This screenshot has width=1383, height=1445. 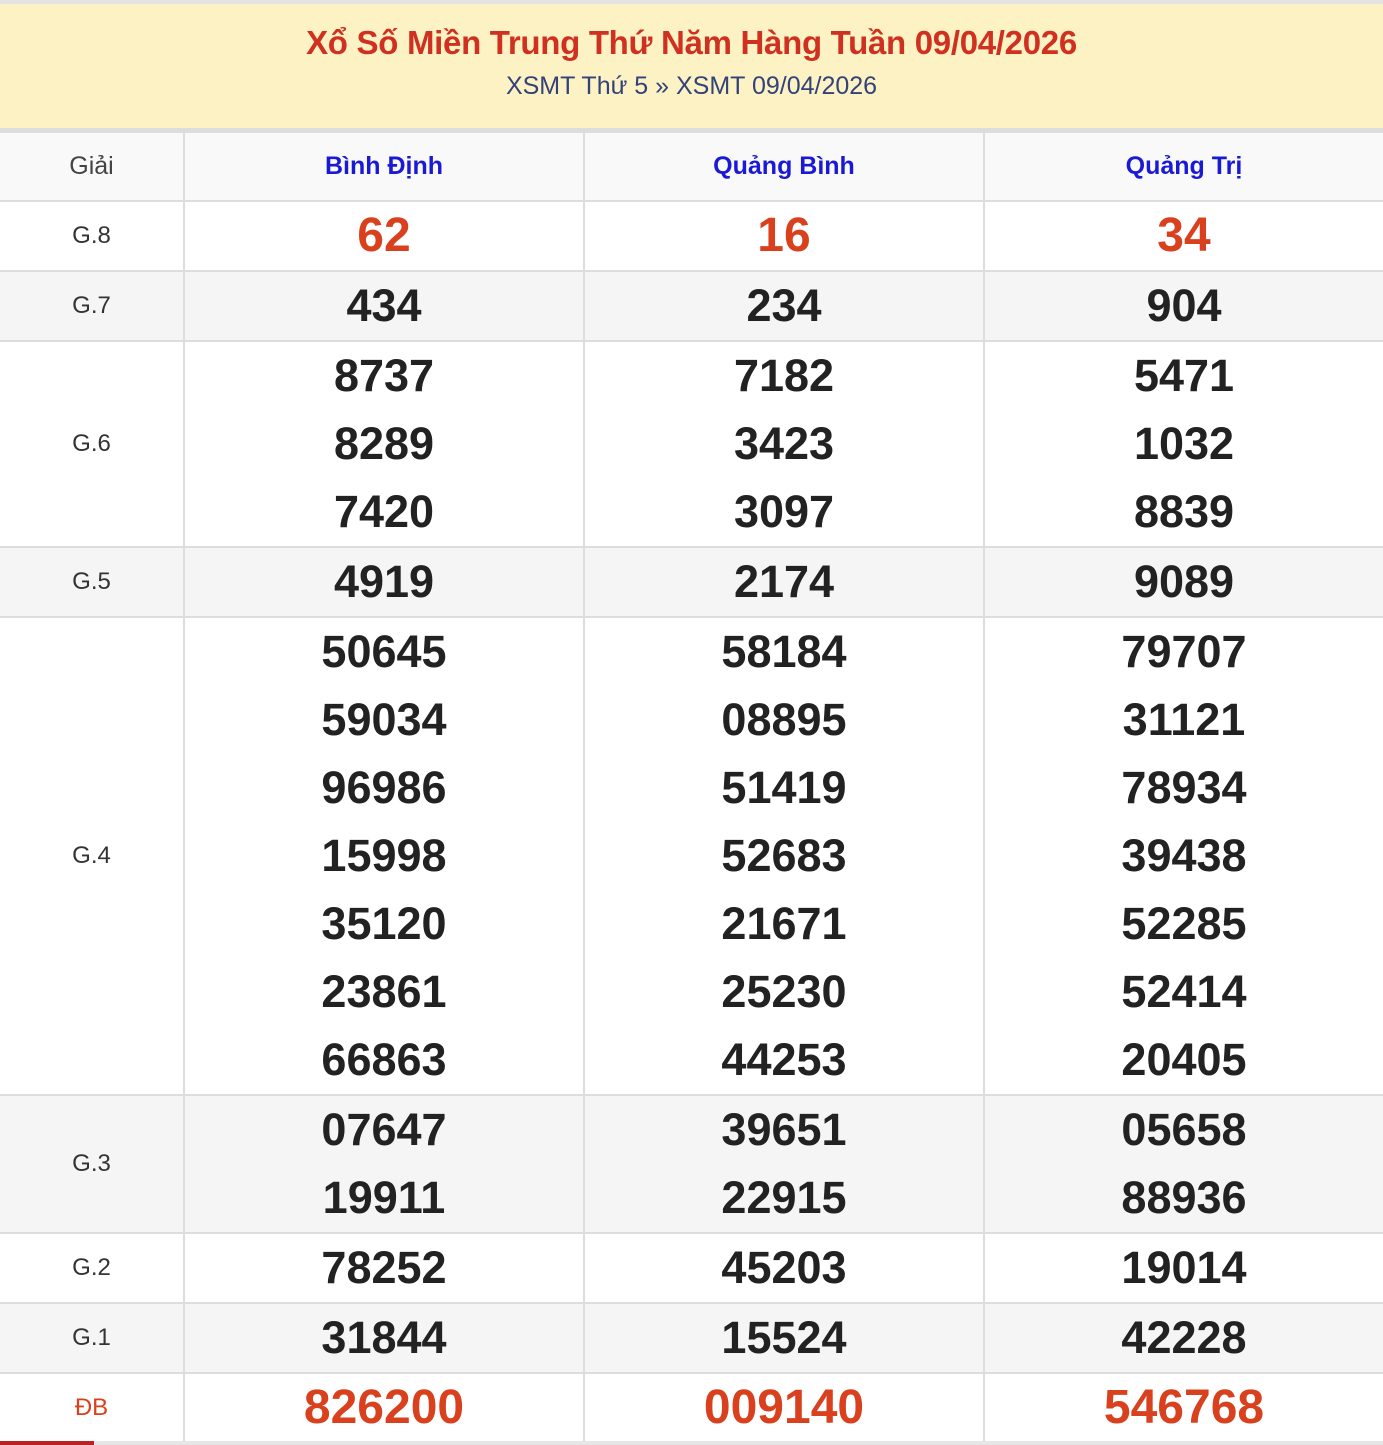 I want to click on result-cell: 62, so click(x=384, y=236).